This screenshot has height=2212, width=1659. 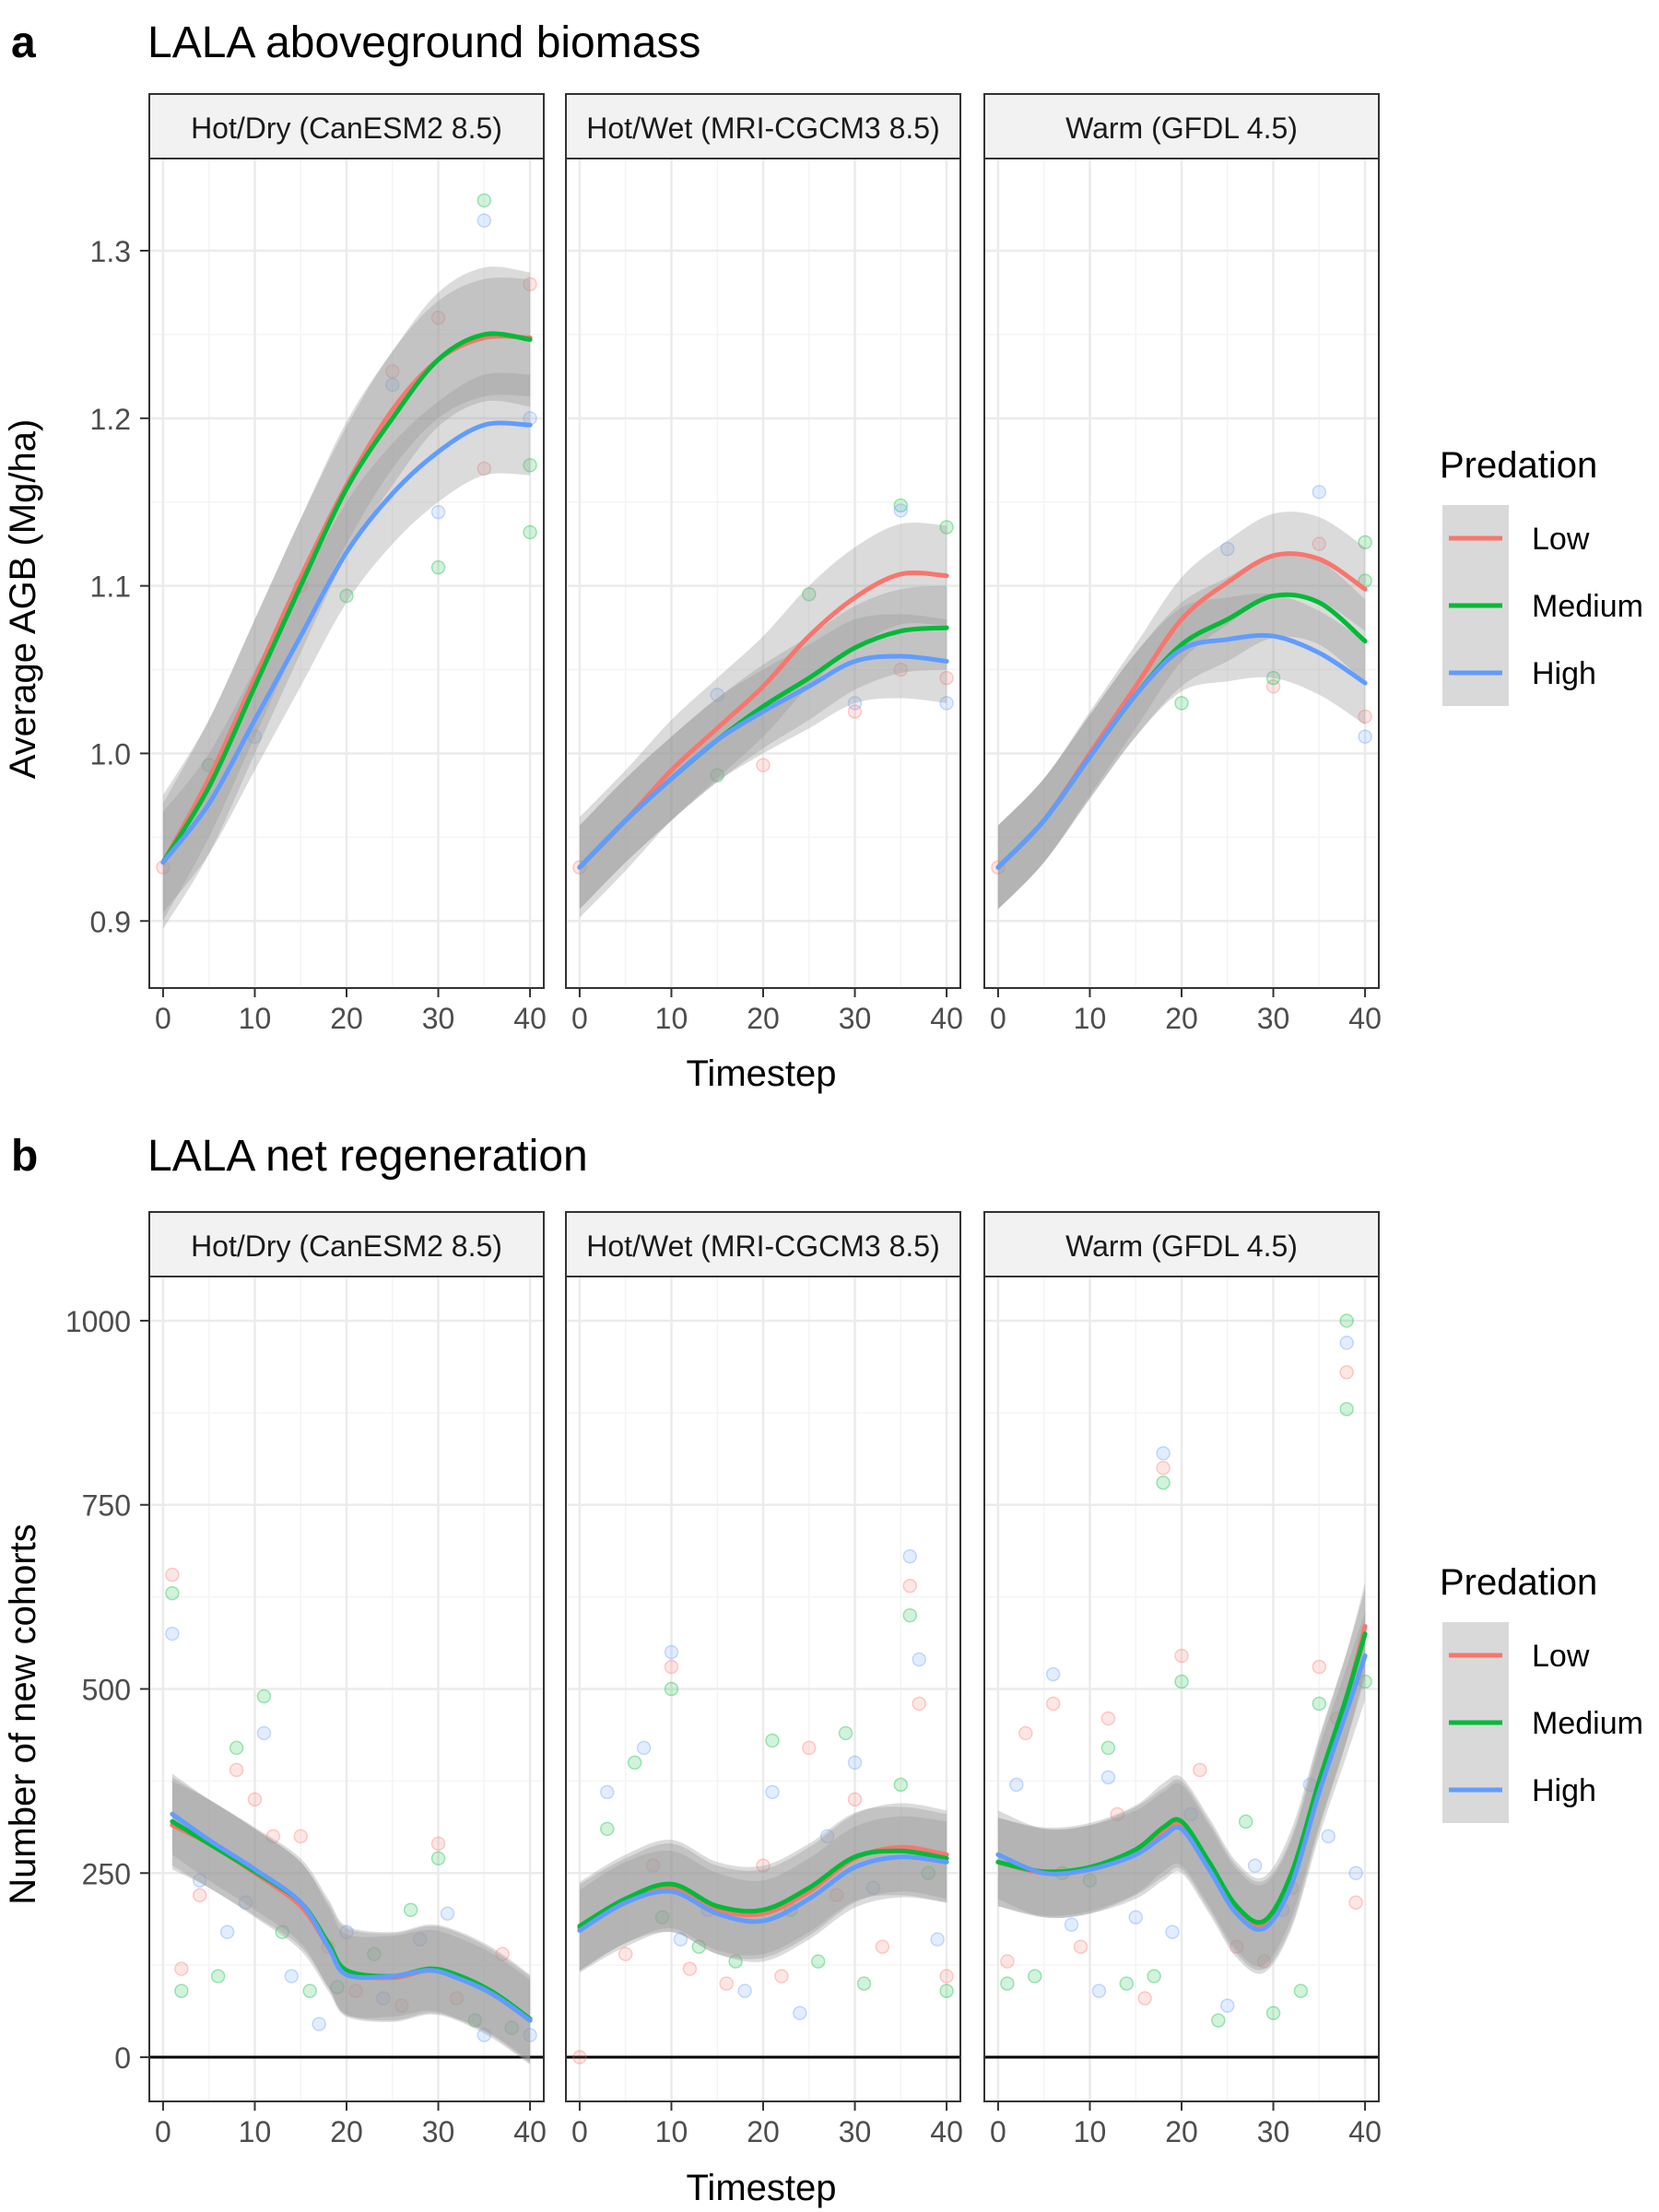 What do you see at coordinates (423, 42) in the screenshot?
I see `panel-title-a: LALA aboveground biomass` at bounding box center [423, 42].